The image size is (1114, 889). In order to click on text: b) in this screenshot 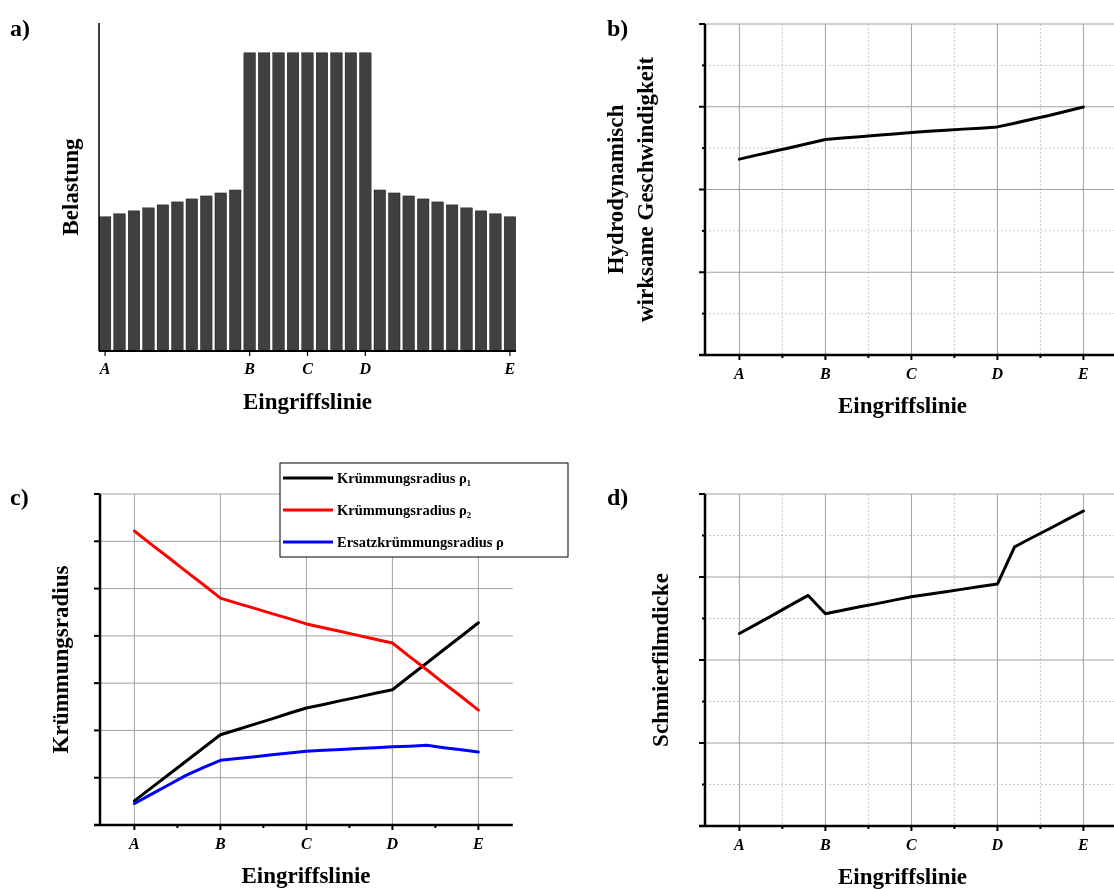, I will do `click(618, 28)`.